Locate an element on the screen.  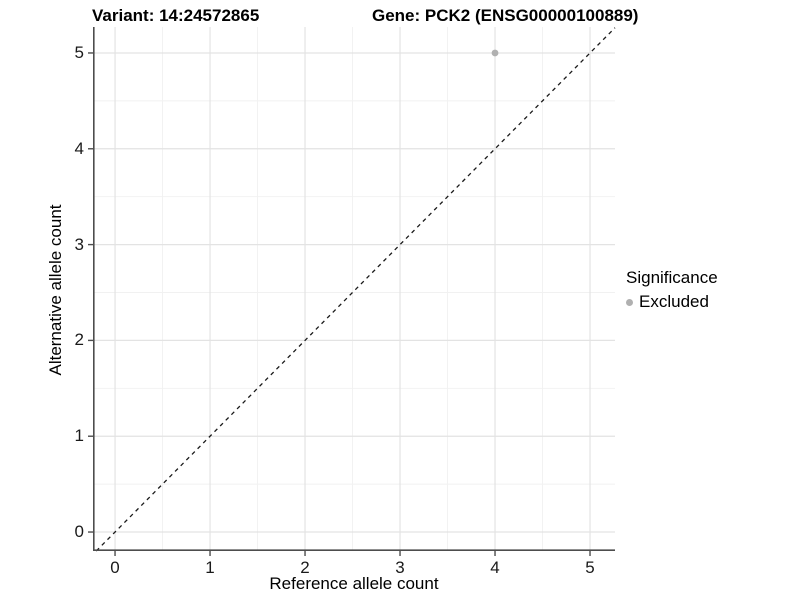
plot-title-gene: Gene: PCK2 (ENSG00000100889) is located at coordinates (505, 15).